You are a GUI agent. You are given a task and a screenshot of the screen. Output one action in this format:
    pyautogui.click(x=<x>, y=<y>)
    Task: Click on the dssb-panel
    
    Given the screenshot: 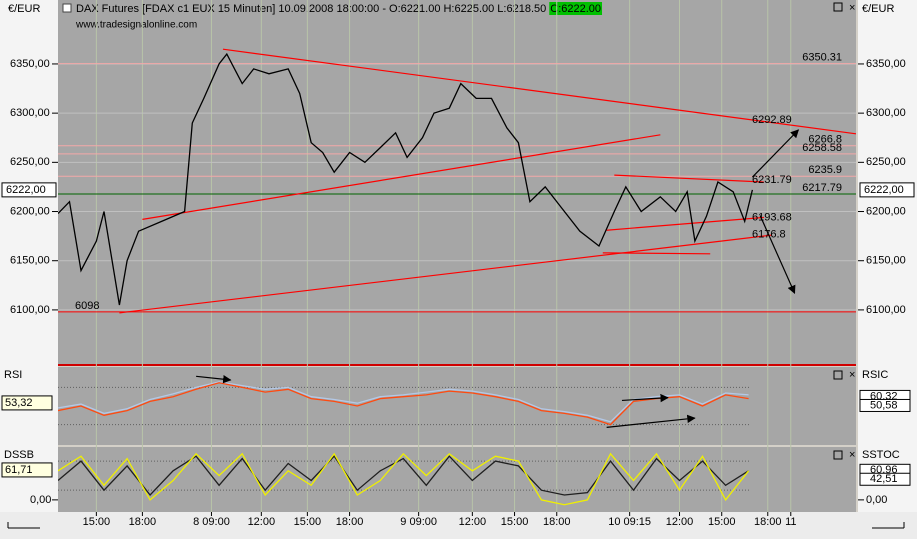 What is the action you would take?
    pyautogui.click(x=457, y=479)
    